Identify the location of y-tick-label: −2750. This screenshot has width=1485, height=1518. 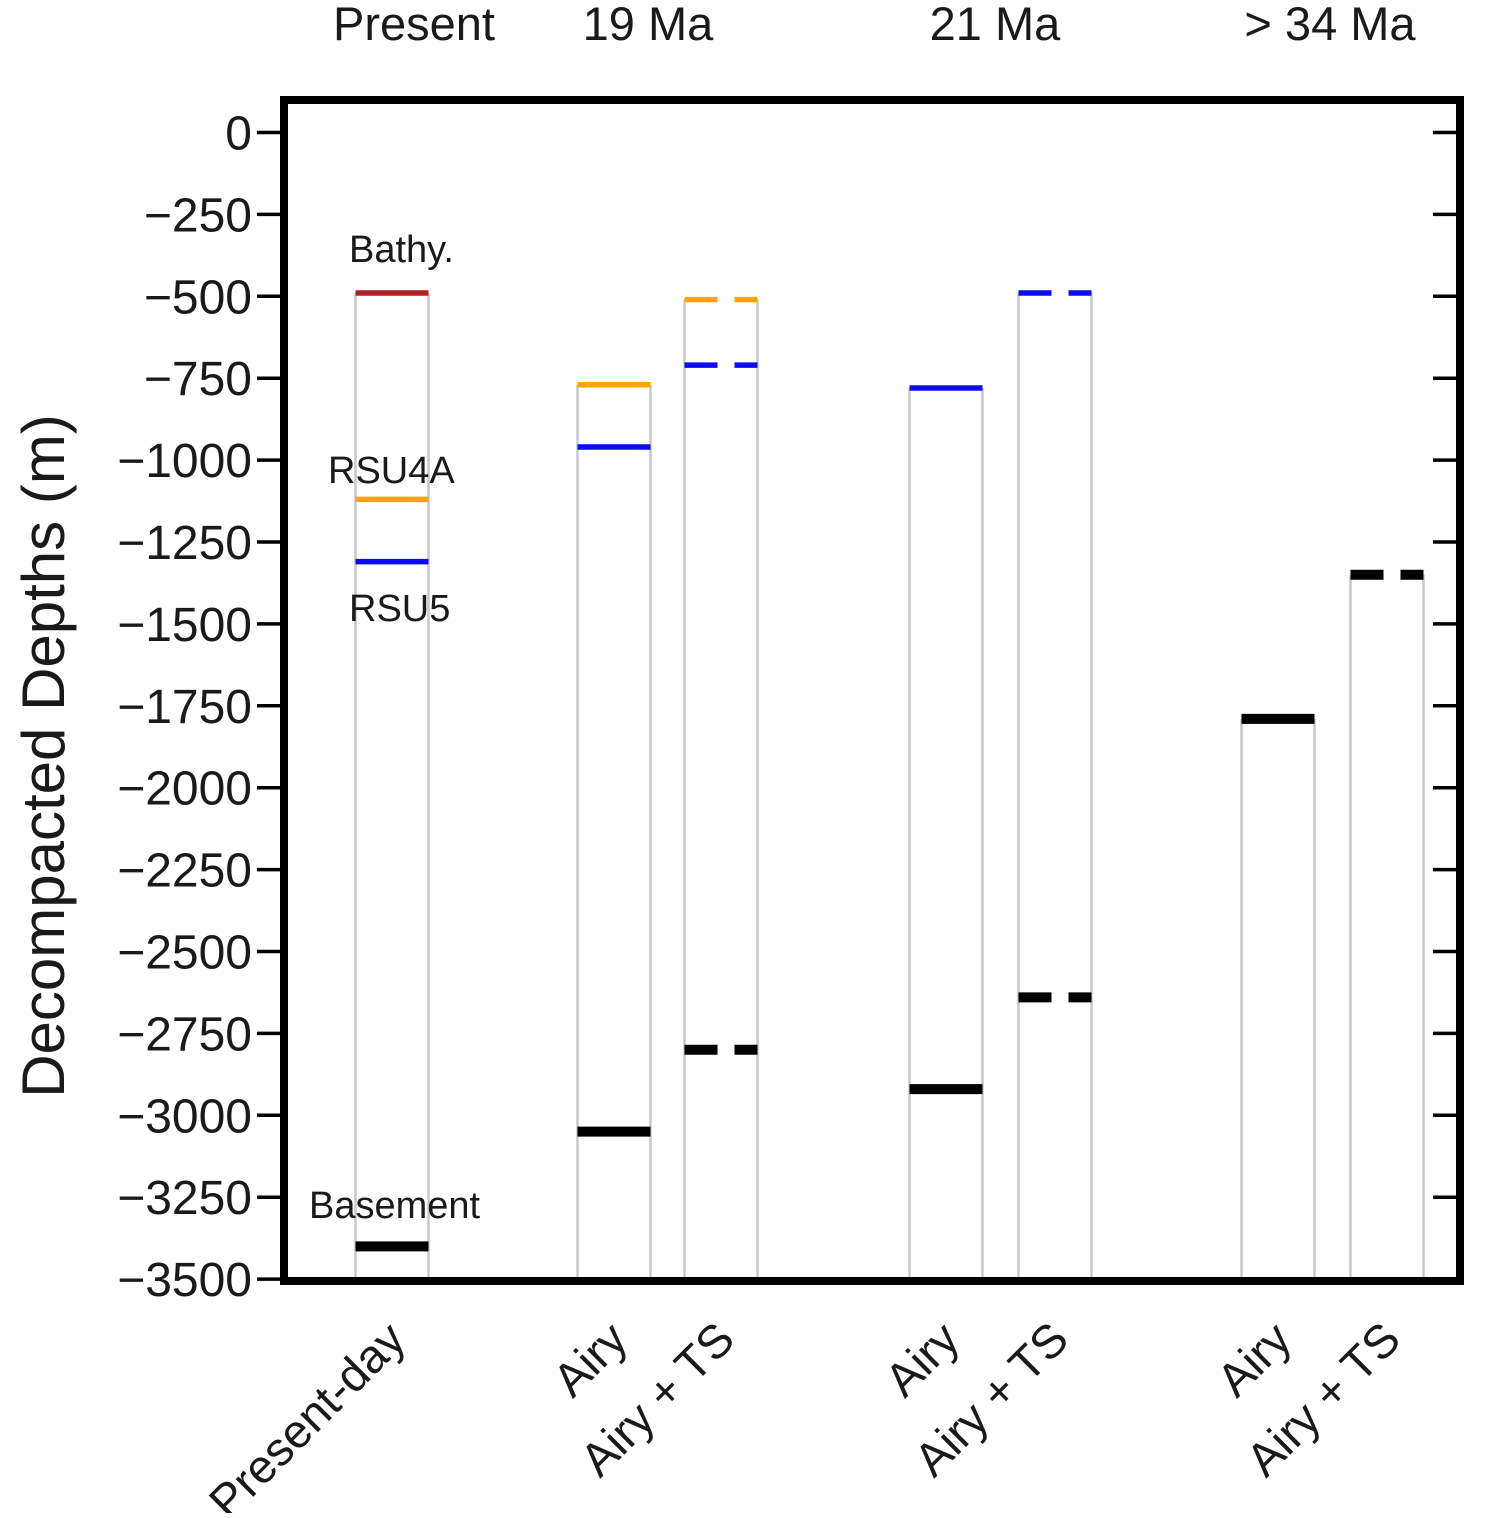
(184, 1034).